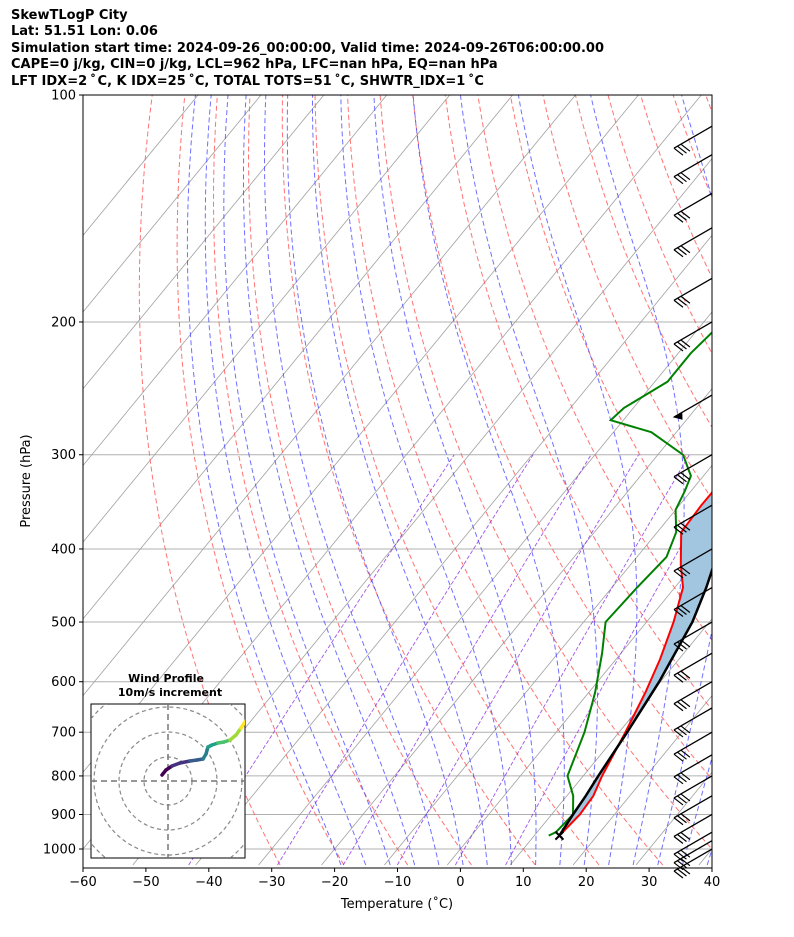  Describe the element at coordinates (166, 678) in the screenshot. I see `inset-title: Wind Profile` at that location.